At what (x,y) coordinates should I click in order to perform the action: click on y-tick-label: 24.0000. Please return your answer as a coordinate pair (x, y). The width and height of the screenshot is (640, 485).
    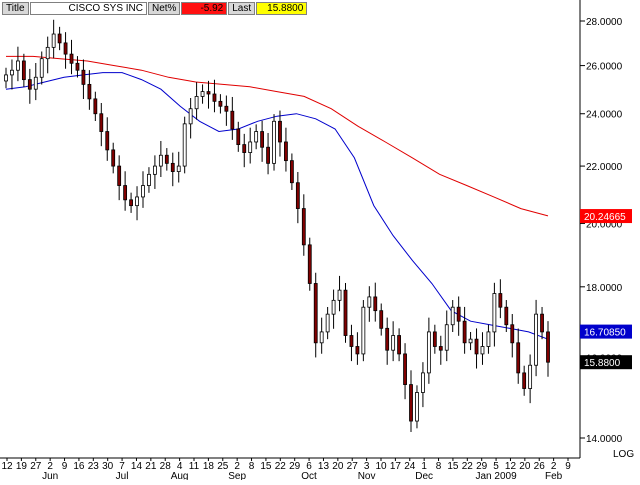
    Looking at the image, I should click on (604, 115).